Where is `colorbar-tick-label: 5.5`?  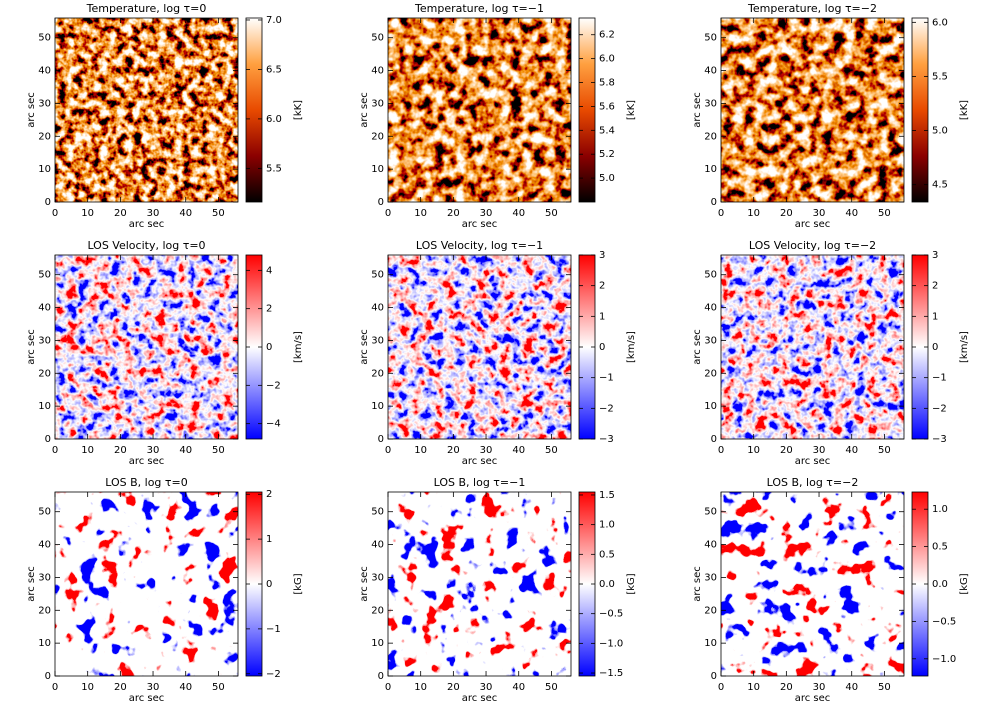 colorbar-tick-label: 5.5 is located at coordinates (940, 76).